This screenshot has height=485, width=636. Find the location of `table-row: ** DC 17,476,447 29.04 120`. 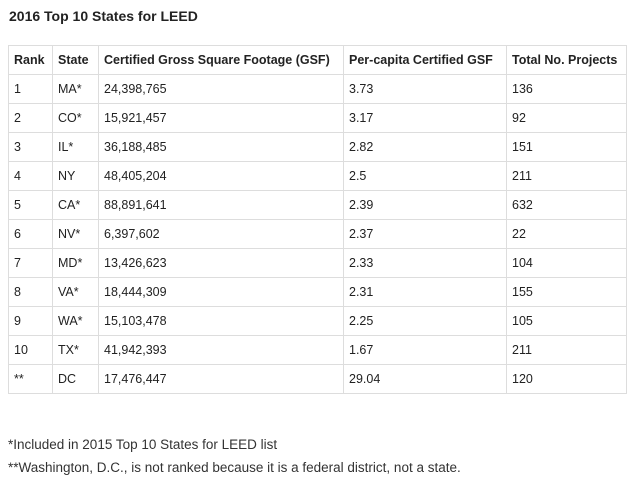

table-row: ** DC 17,476,447 29.04 120 is located at coordinates (317, 379).